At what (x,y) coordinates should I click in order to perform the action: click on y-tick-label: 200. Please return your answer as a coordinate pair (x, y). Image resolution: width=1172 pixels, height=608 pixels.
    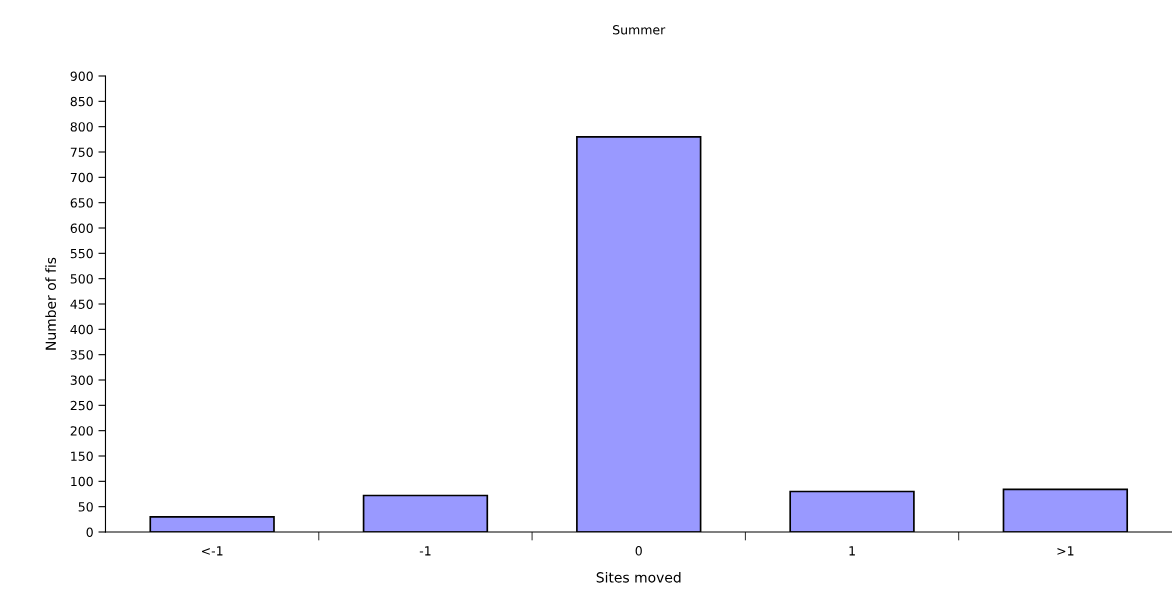
    Looking at the image, I should click on (81, 431).